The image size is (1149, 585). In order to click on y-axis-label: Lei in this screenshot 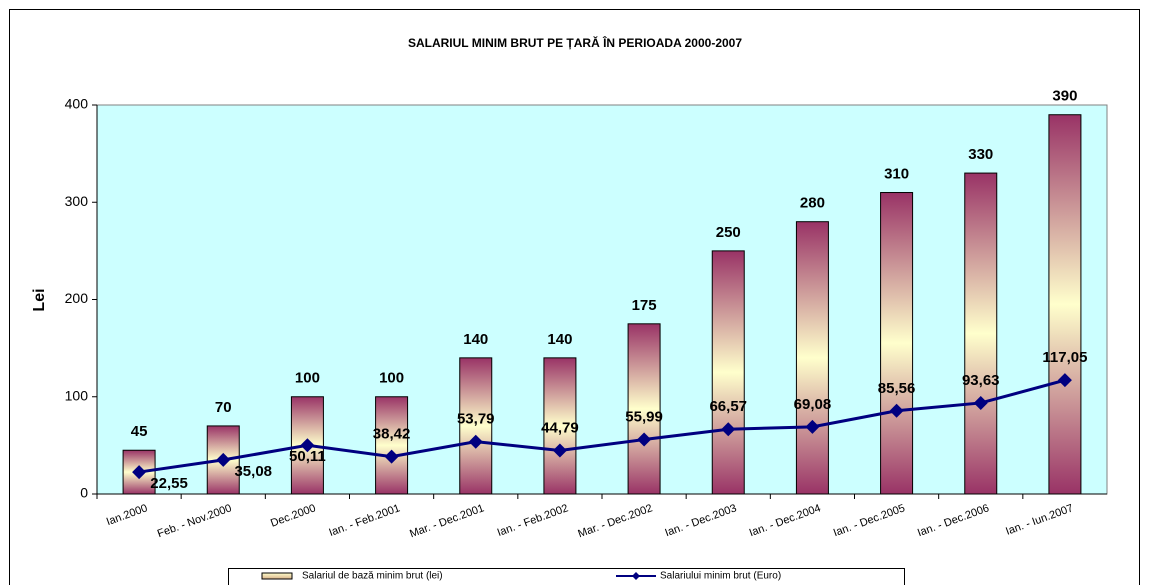, I will do `click(39, 299)`.